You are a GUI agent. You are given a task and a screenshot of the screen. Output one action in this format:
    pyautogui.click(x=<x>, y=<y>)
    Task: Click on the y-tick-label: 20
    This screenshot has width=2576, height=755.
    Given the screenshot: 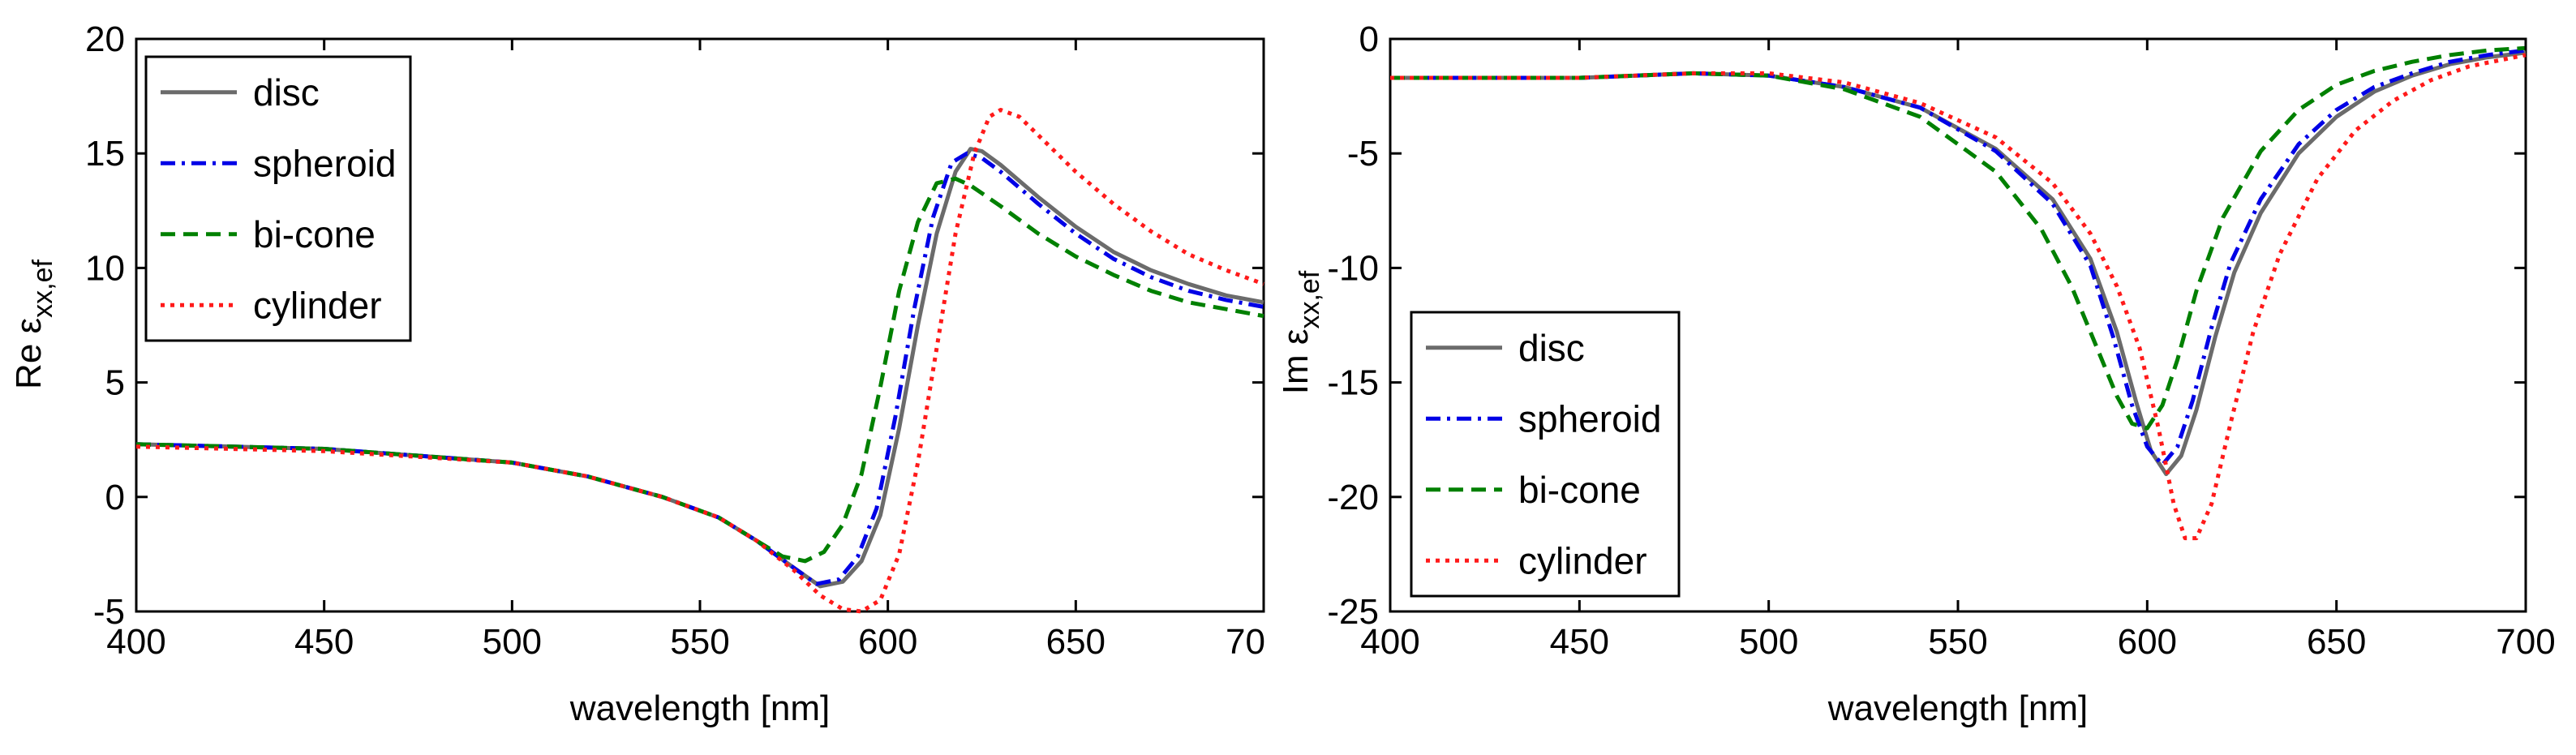 What is the action you would take?
    pyautogui.click(x=105, y=39)
    